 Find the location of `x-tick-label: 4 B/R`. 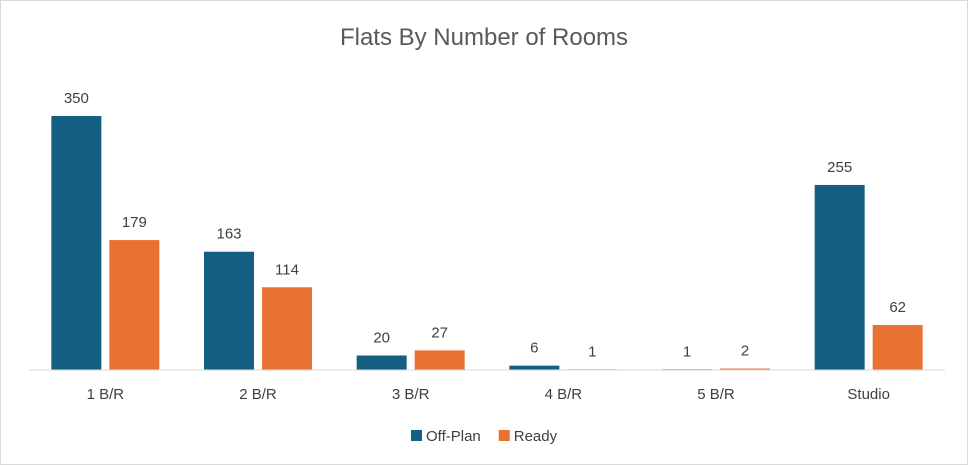

x-tick-label: 4 B/R is located at coordinates (564, 394).